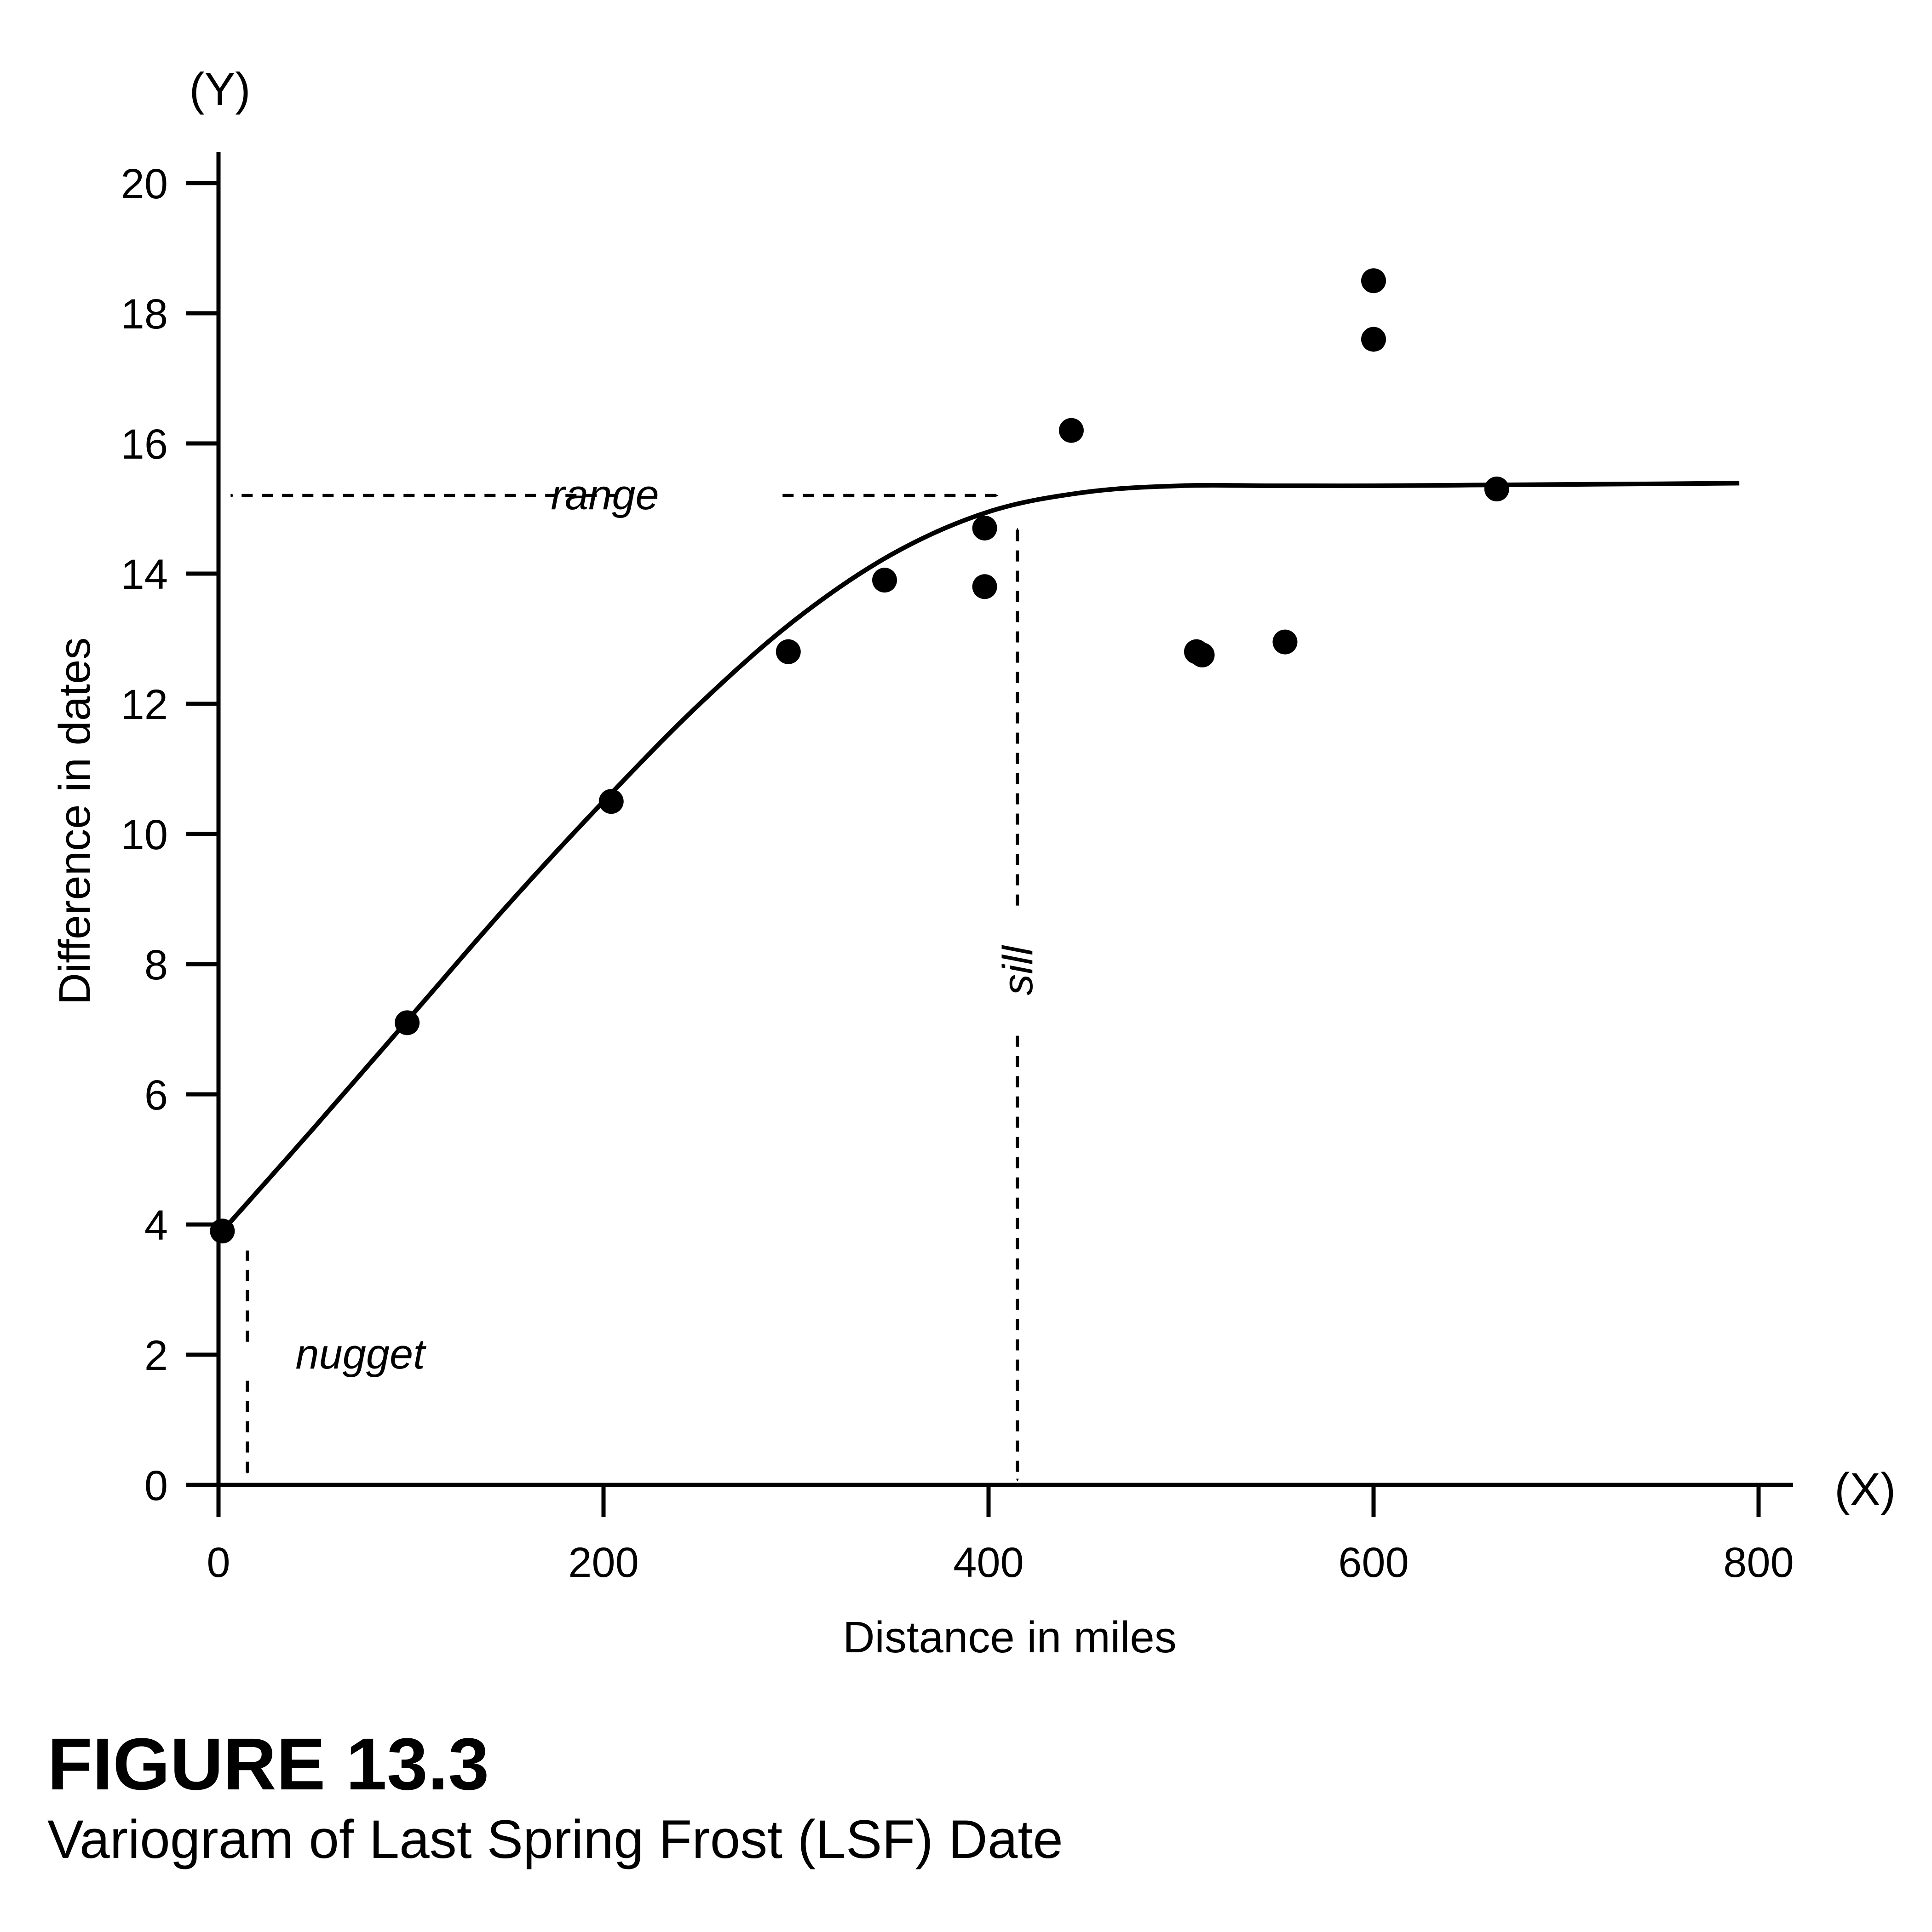 The image size is (1932, 1932). I want to click on range-label: range, so click(605, 495).